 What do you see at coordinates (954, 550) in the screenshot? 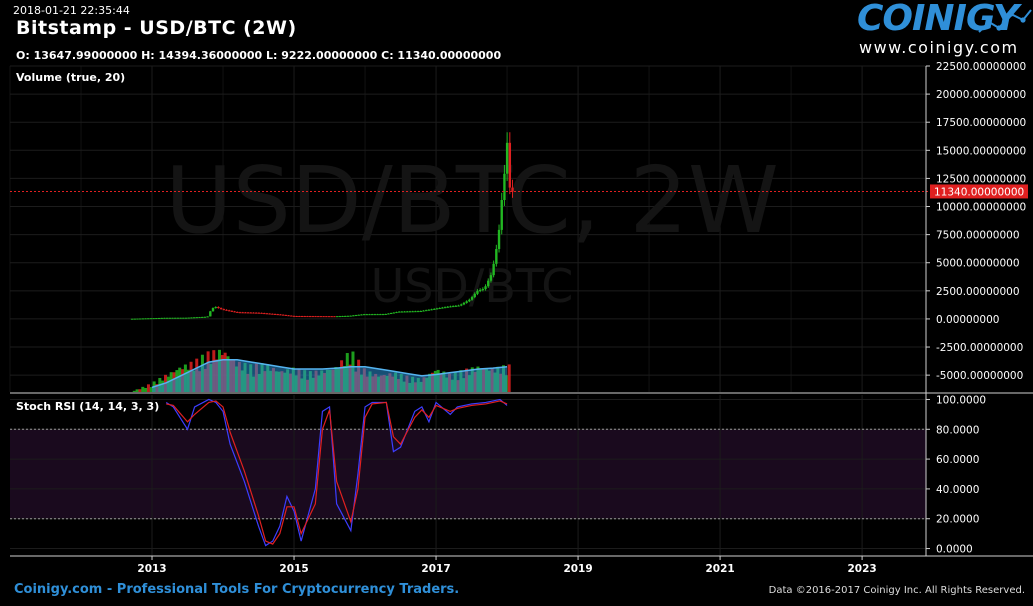
I see `y-tick-label: 0.0000` at bounding box center [954, 550].